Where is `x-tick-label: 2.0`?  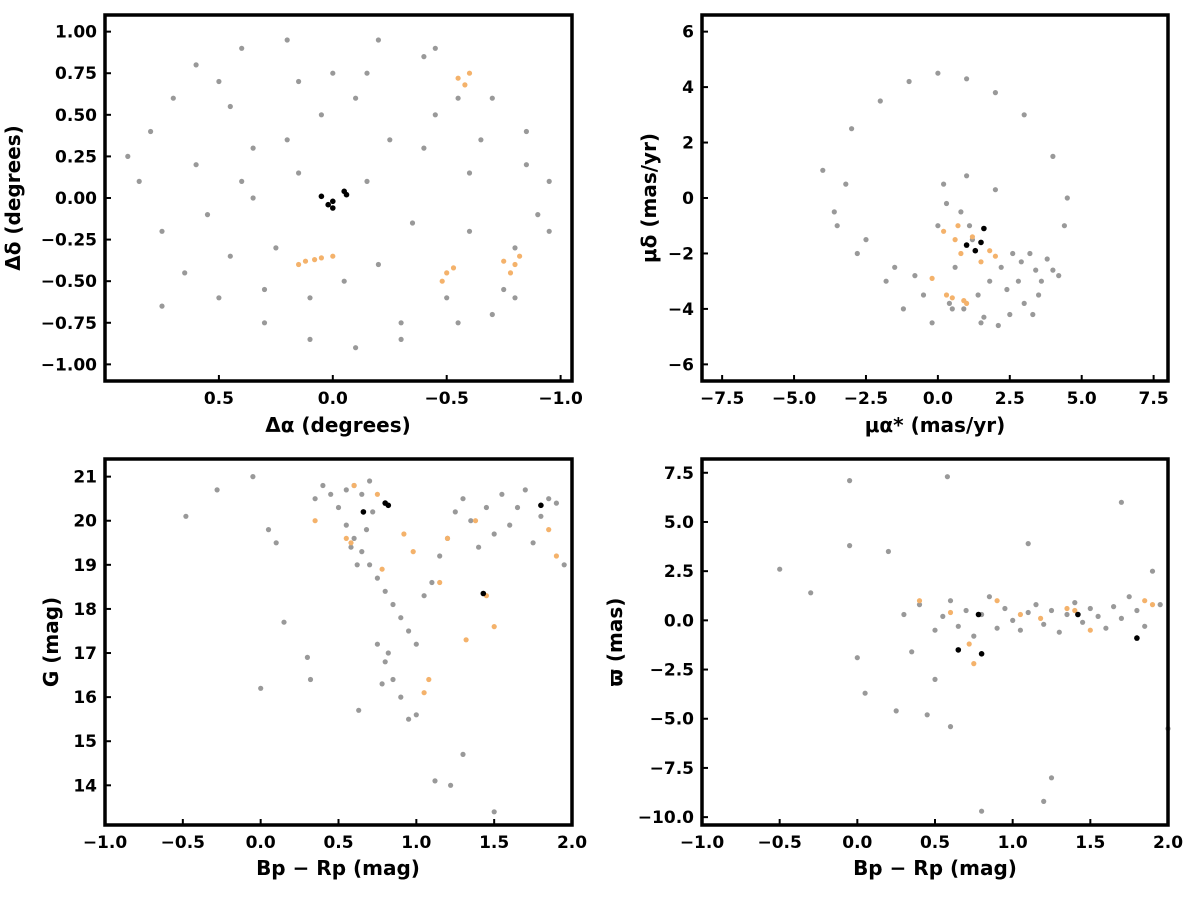 x-tick-label: 2.0 is located at coordinates (1168, 843).